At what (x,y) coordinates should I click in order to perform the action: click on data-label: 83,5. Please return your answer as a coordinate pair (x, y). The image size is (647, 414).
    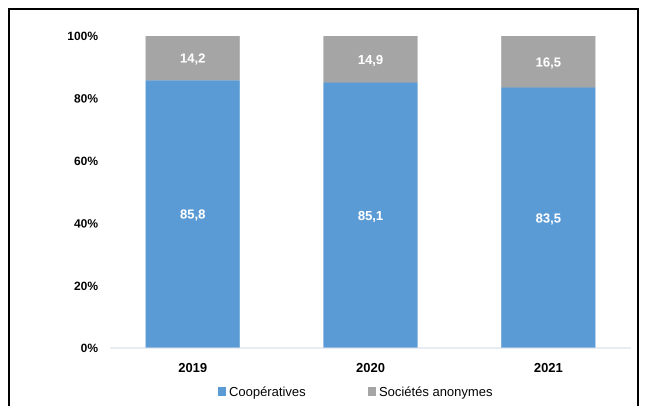
    Looking at the image, I should click on (548, 218).